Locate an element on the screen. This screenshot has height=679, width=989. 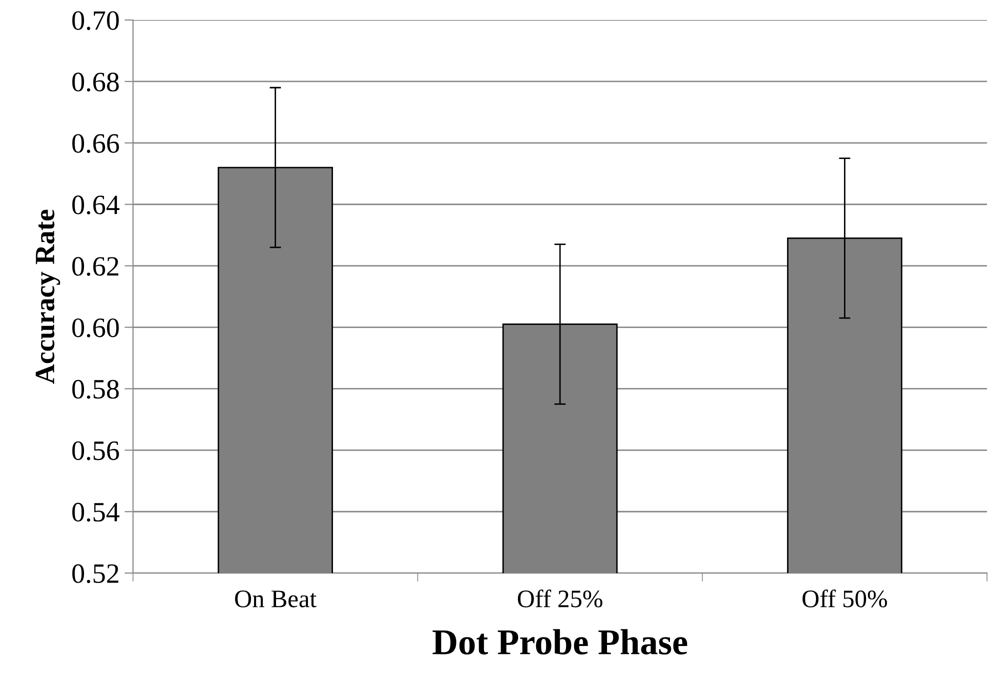
y-tick-label: 0.68 is located at coordinates (95, 82).